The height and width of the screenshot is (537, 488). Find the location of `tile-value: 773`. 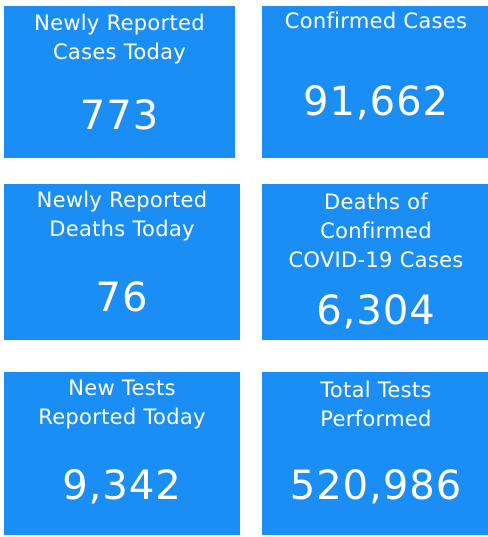

tile-value: 773 is located at coordinates (119, 116).